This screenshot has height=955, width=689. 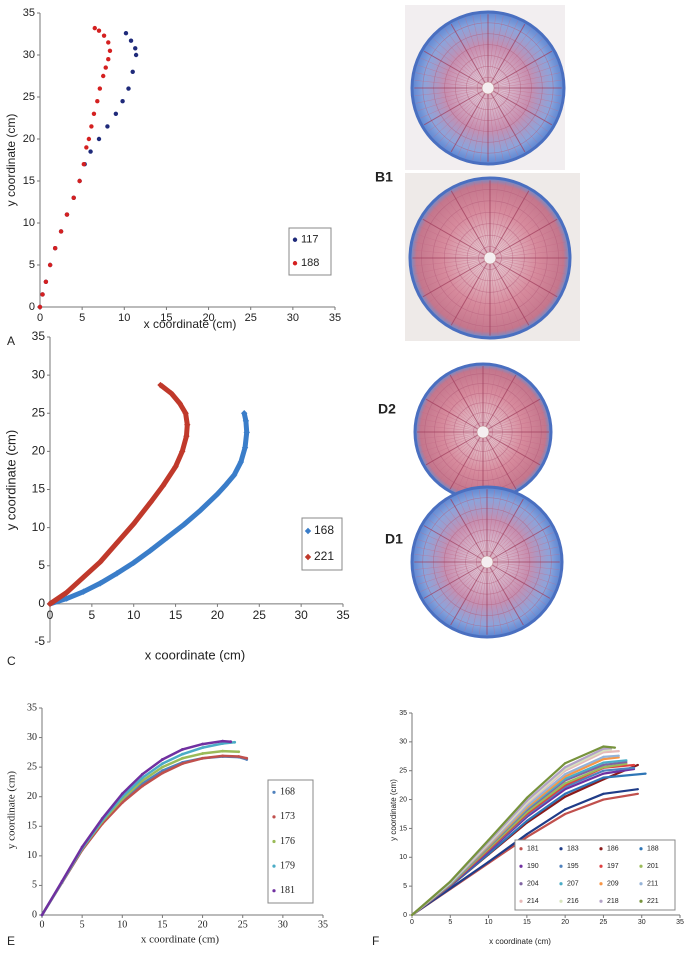 I want to click on pith, so click(x=483, y=432).